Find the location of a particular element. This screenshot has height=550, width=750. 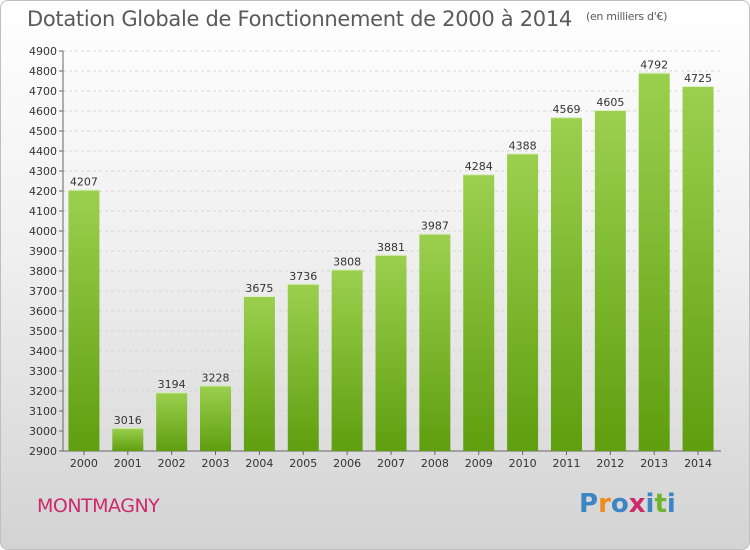

logo-letter: o is located at coordinates (619, 504).